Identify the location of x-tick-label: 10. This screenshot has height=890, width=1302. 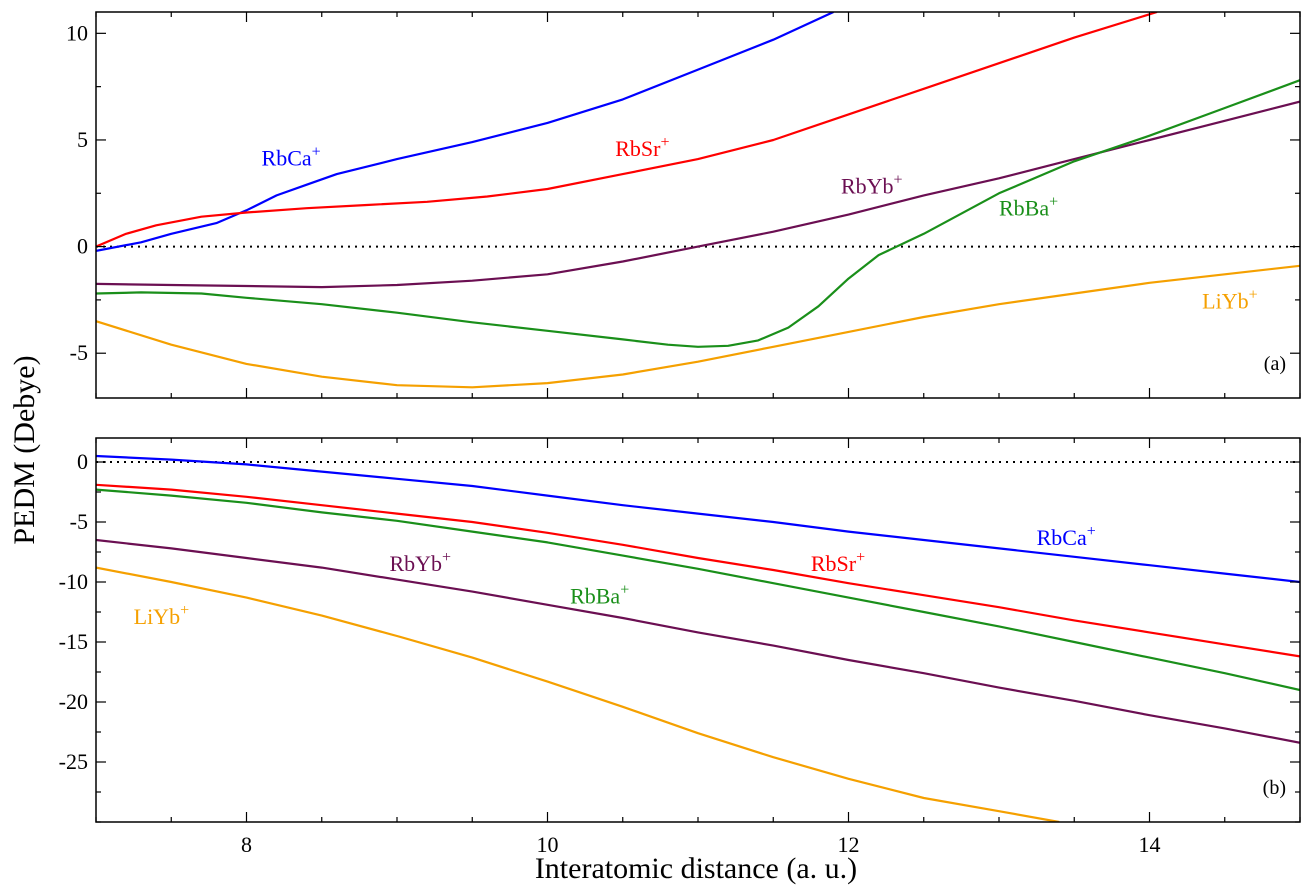
(548, 844).